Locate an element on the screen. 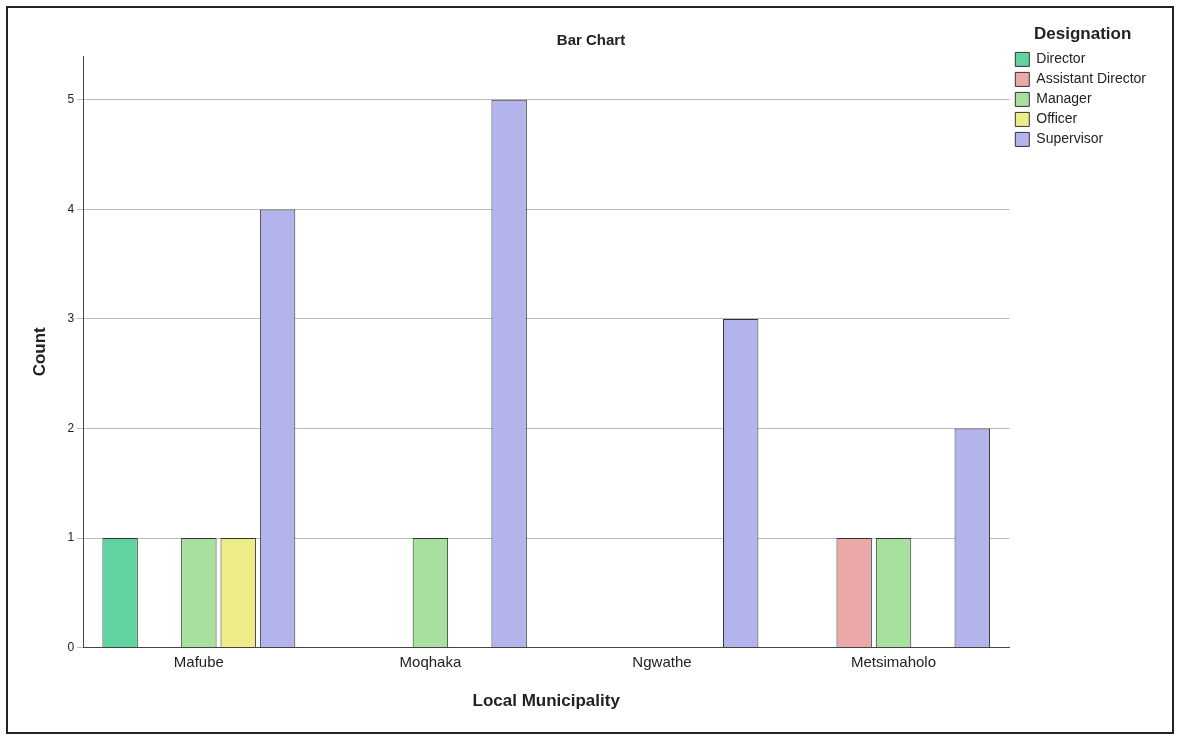 The height and width of the screenshot is (744, 1184). legend-label: Supervisor is located at coordinates (1070, 138).